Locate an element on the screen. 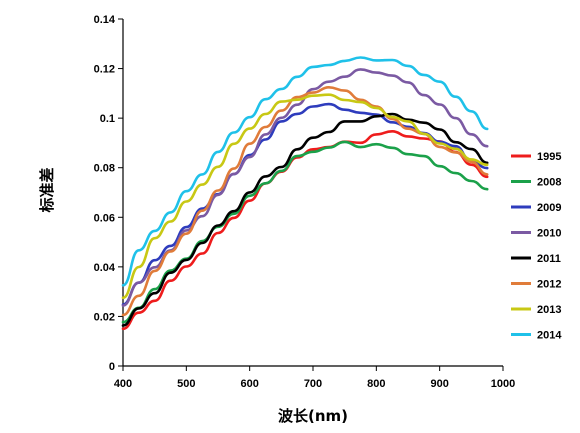 The height and width of the screenshot is (433, 580). x-tick-label: 700 is located at coordinates (313, 384).